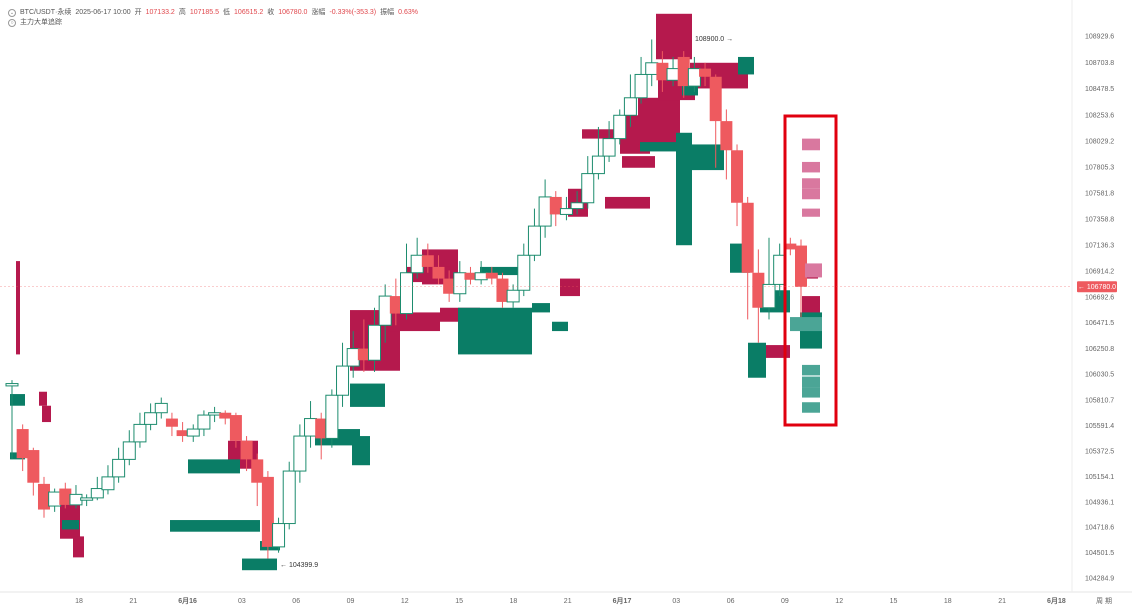 The width and height of the screenshot is (1132, 615). Describe the element at coordinates (1099, 142) in the screenshot. I see `y-tick-label: 108029.2` at that location.